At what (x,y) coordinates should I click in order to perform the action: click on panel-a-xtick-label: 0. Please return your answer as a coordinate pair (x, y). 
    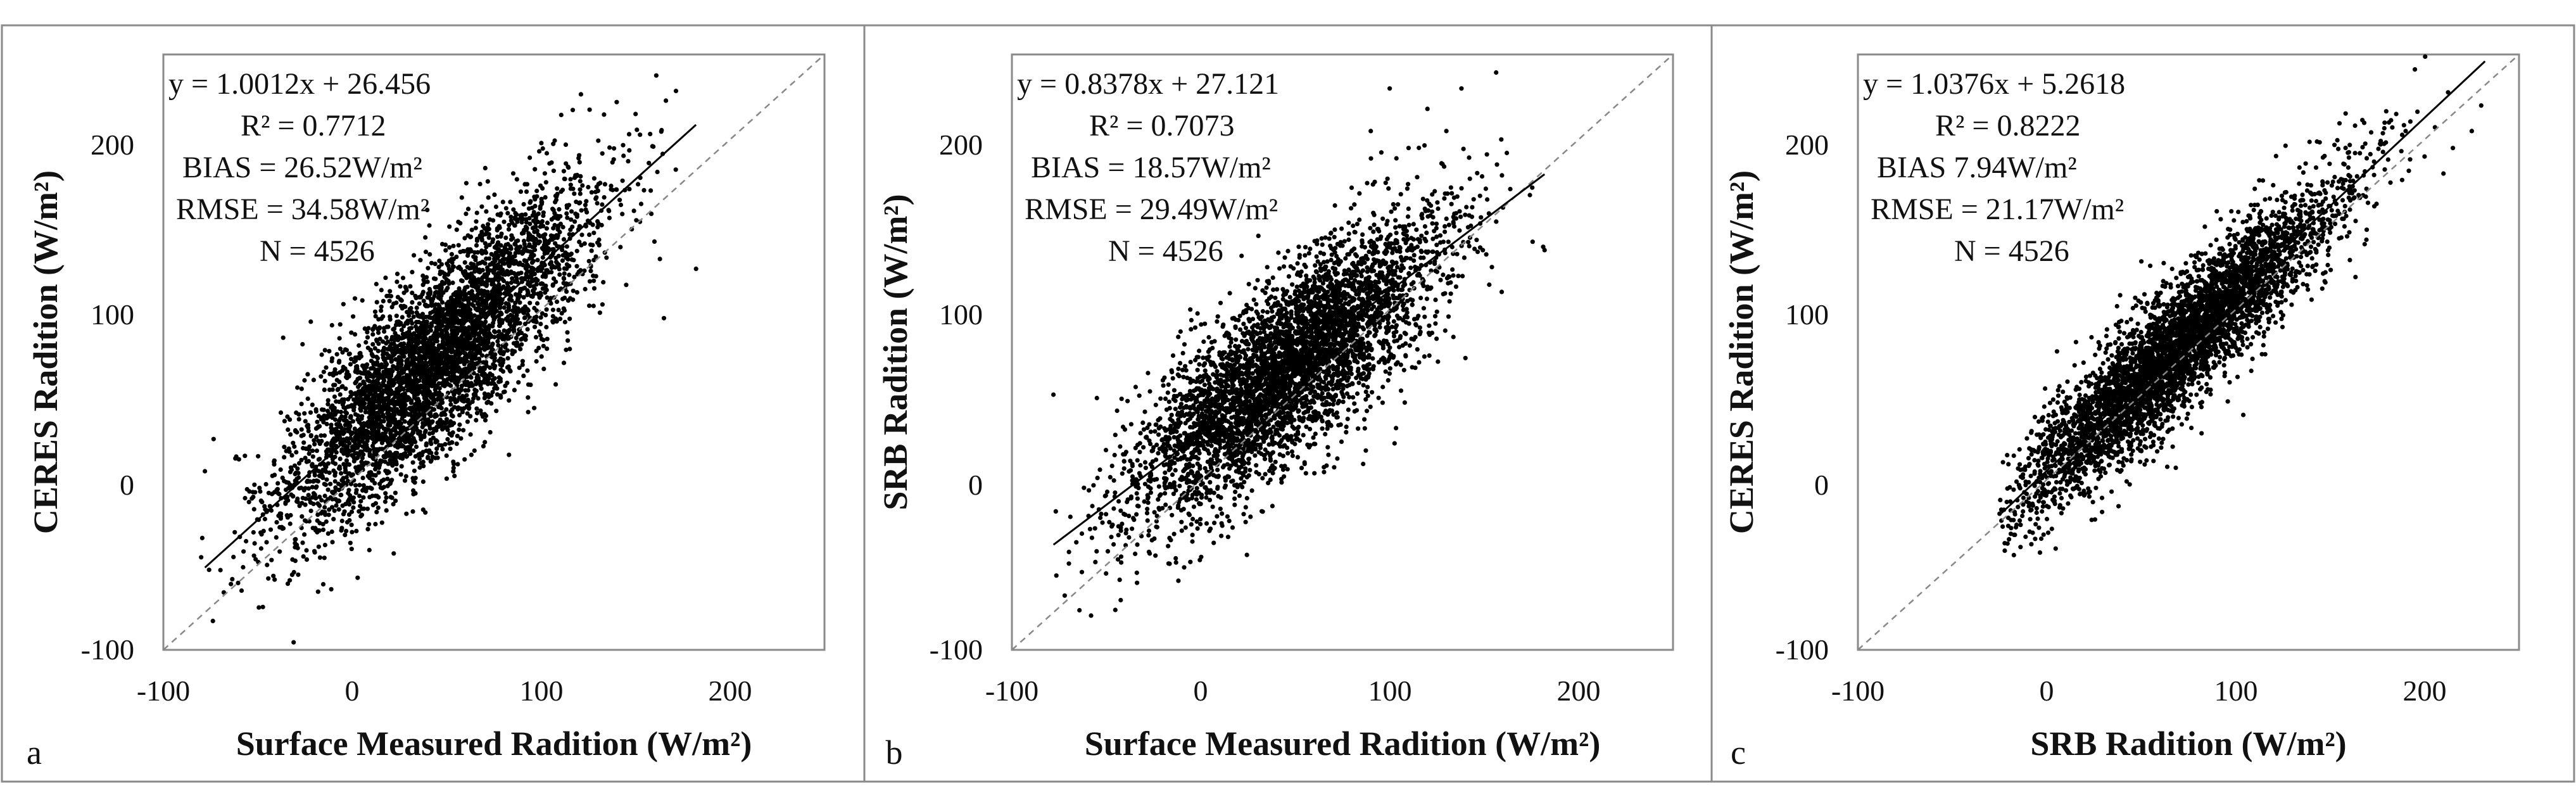
    Looking at the image, I should click on (353, 691).